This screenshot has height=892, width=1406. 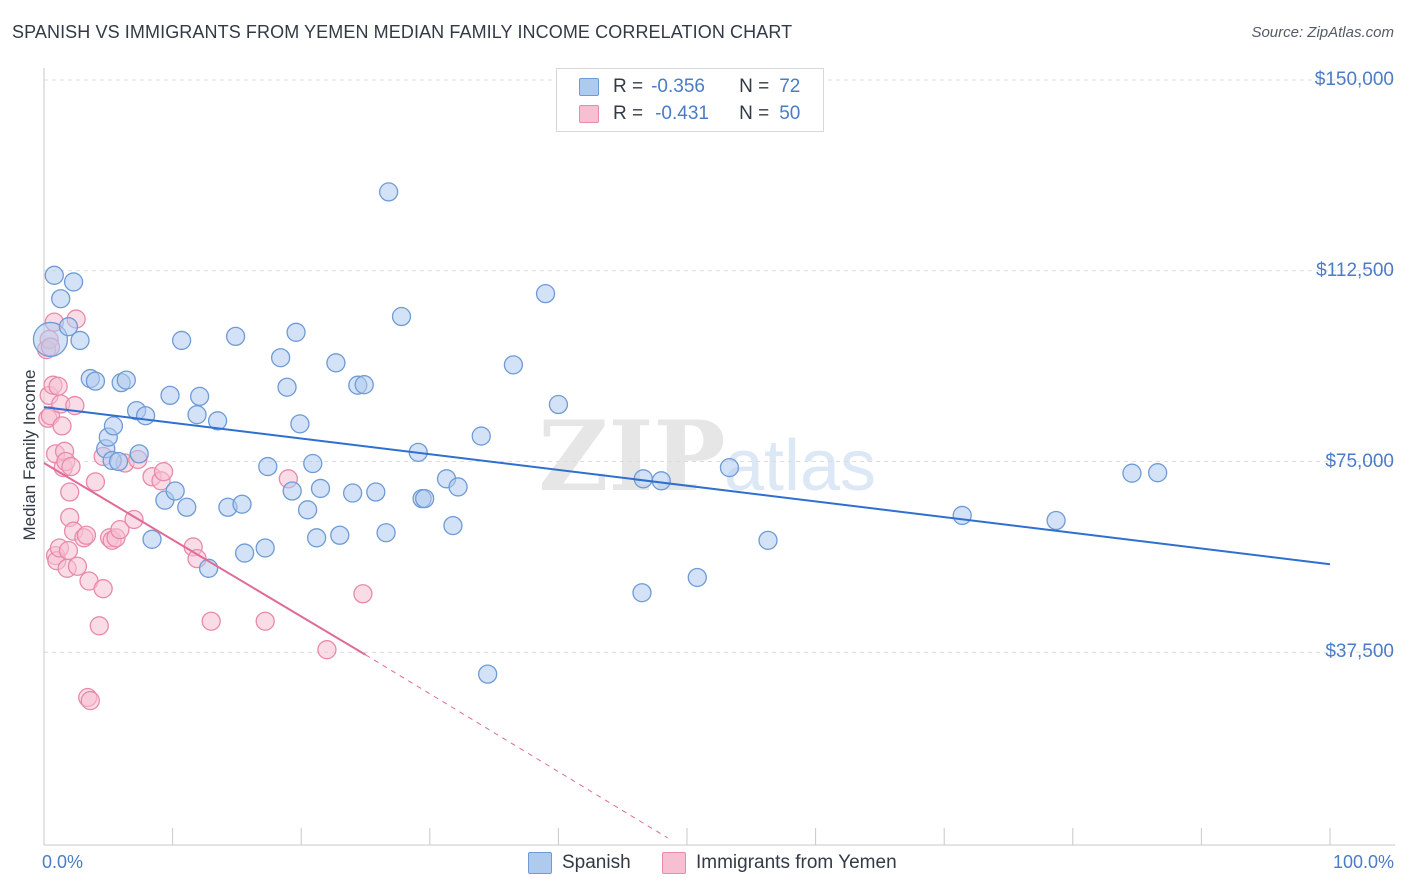 What do you see at coordinates (596, 862) in the screenshot?
I see `bottom-legend-label-spanish: Spanish` at bounding box center [596, 862].